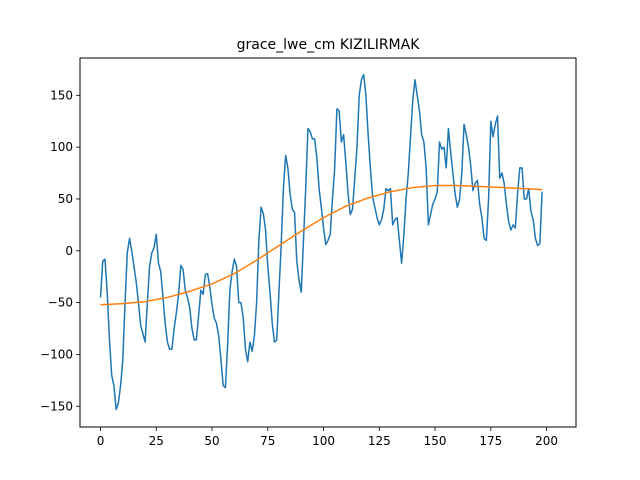 This screenshot has height=480, width=640. I want to click on chart-title: grace_lwe_cm KIZILIRMAK, so click(329, 45).